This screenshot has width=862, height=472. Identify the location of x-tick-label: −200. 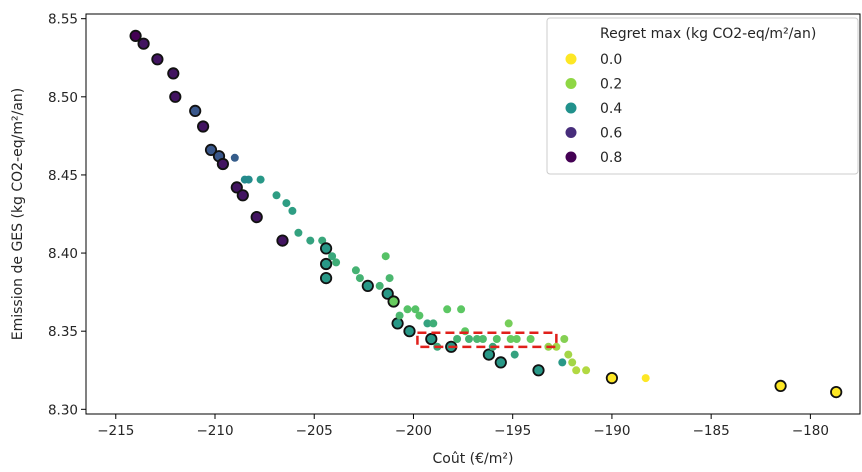
(413, 431).